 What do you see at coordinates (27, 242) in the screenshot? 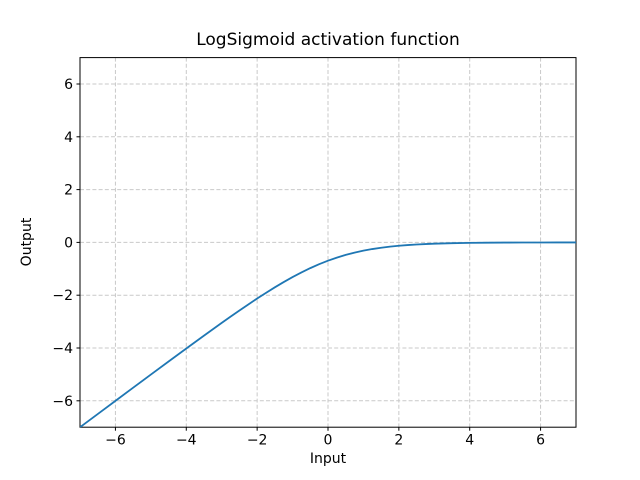
I see `y-axis-label: Output` at bounding box center [27, 242].